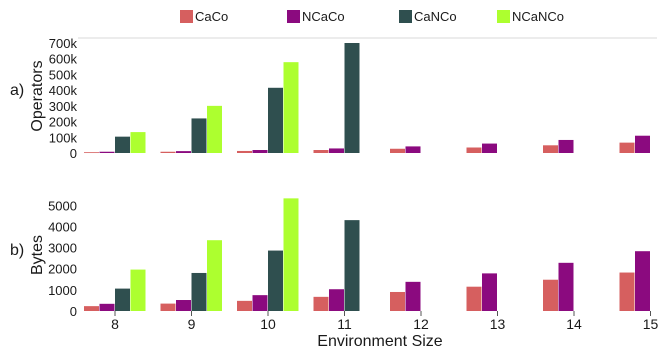 This screenshot has height=352, width=667. Describe the element at coordinates (17, 90) in the screenshot. I see `panel-a-label: a)` at that location.